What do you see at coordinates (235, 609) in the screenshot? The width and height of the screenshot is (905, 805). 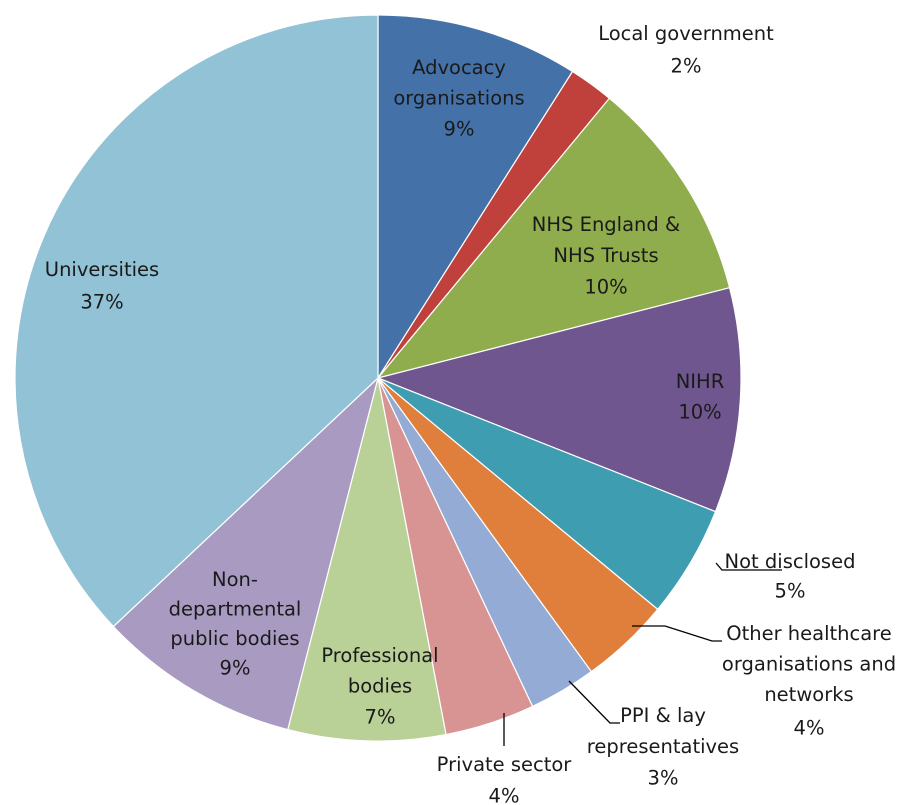 I see `slice-label-non-dept: Non-departmental public bodies` at bounding box center [235, 609].